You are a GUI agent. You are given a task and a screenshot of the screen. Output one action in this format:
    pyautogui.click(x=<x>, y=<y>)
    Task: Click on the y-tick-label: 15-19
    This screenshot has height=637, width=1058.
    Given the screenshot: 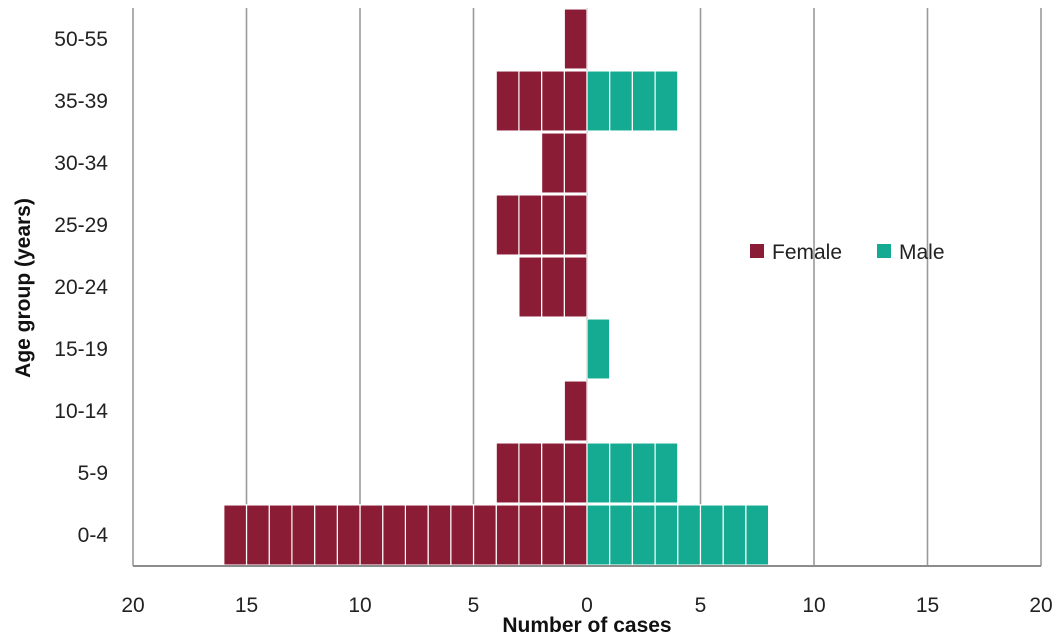 What is the action you would take?
    pyautogui.click(x=81, y=349)
    